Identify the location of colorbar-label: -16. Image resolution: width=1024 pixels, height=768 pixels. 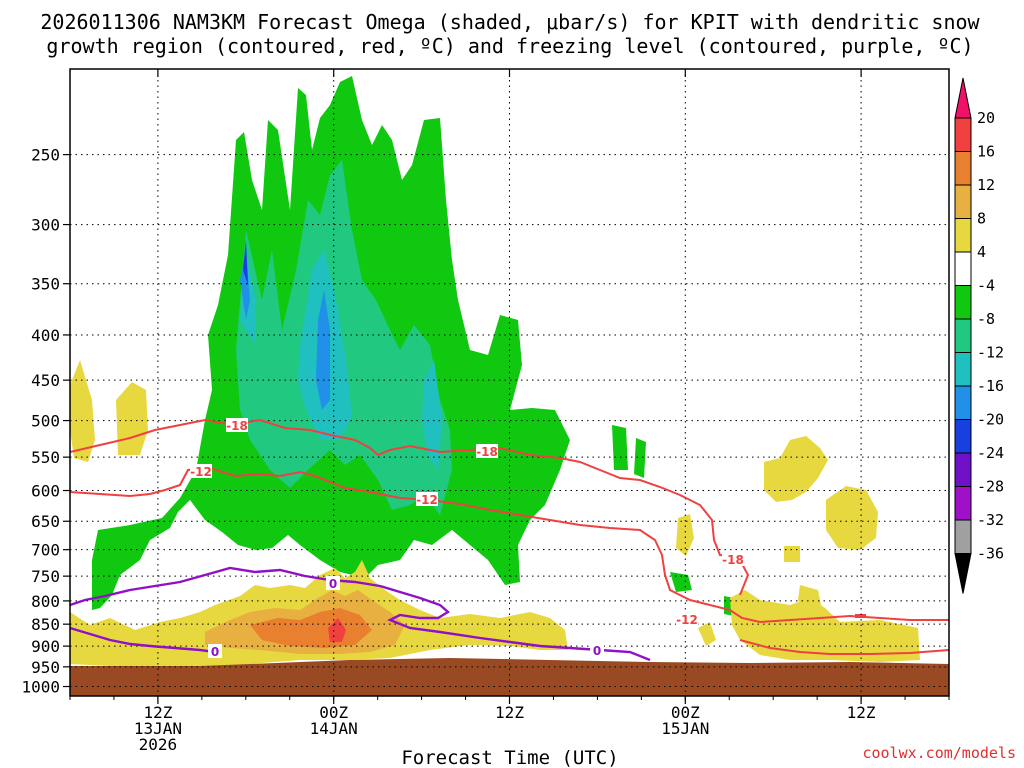
(990, 386).